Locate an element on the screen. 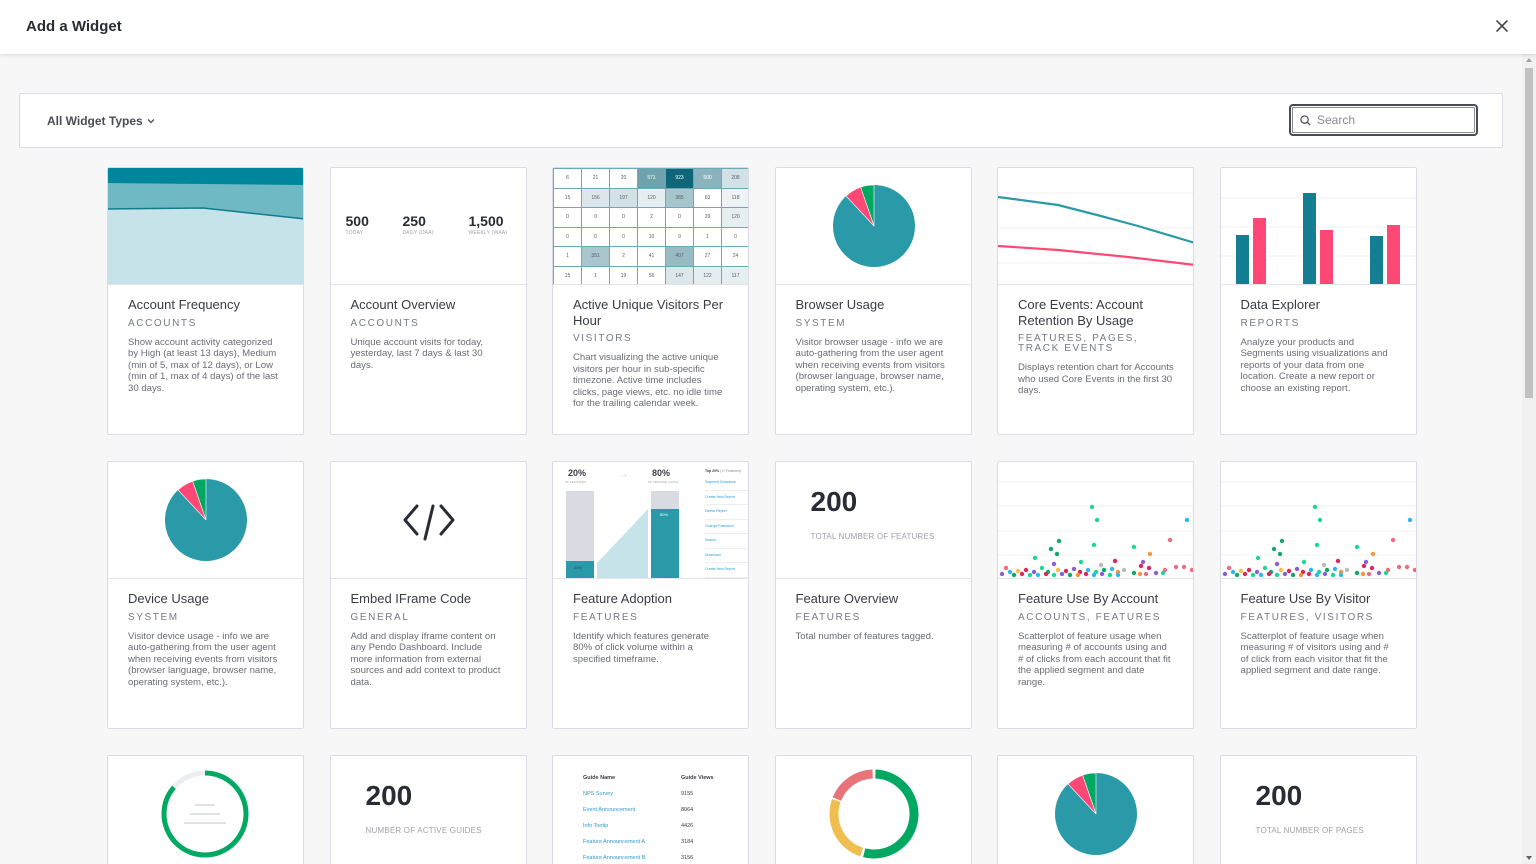 This screenshot has height=864, width=1536. line-chart-preview is located at coordinates (1095, 226).